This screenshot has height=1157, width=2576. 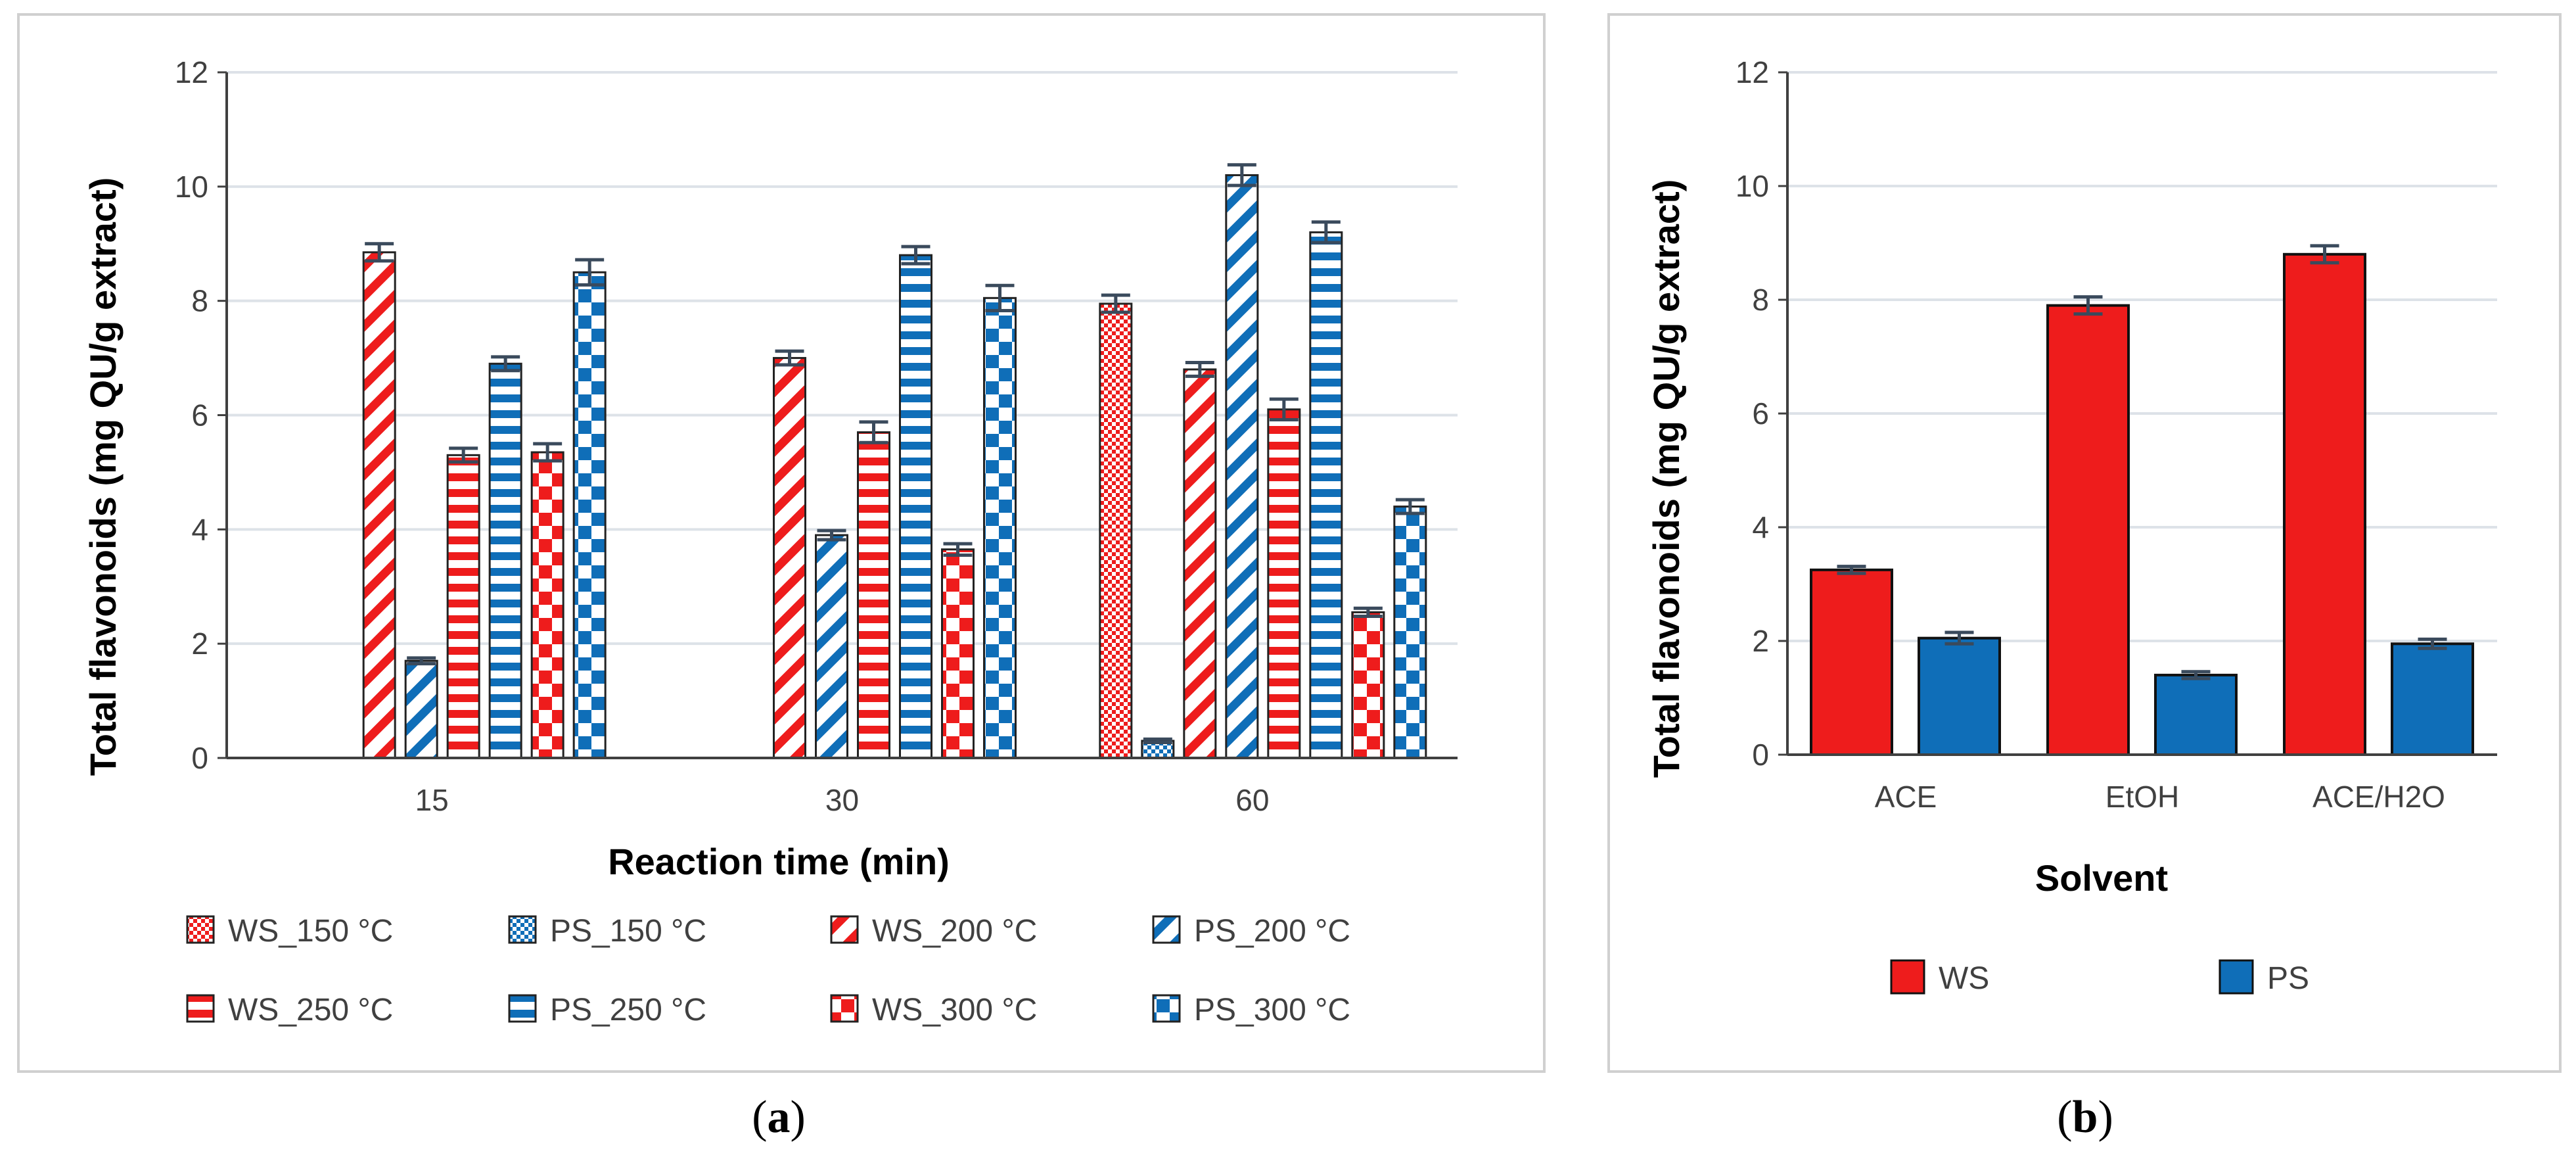 I want to click on panel-b-x-axis-title: Solvent, so click(x=2101, y=878).